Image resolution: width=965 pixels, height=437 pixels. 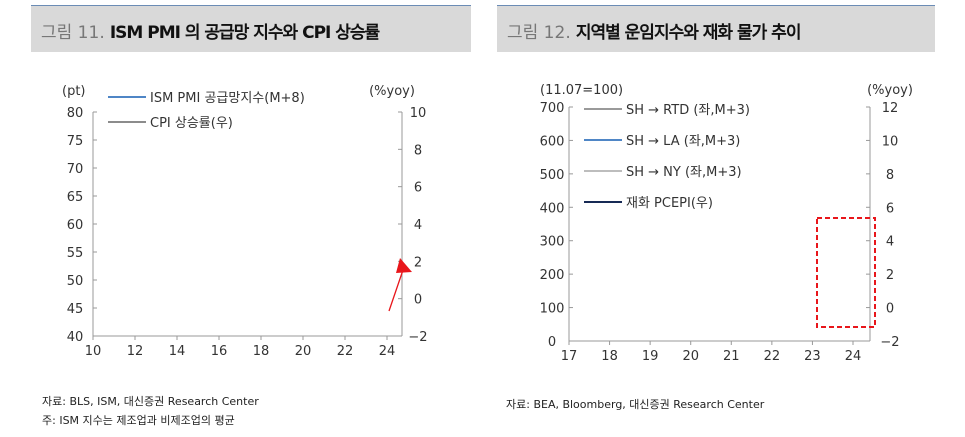 I want to click on figure1-note: 주: ISM 지수는 제조업과 비제조업의 평균, so click(x=138, y=420).